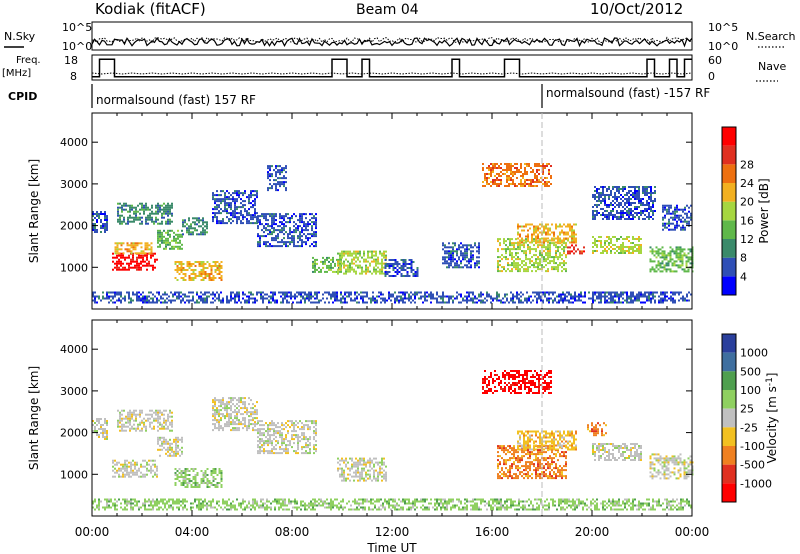  Describe the element at coordinates (747, 202) in the screenshot. I see `power-colorbar-tick: 20` at that location.